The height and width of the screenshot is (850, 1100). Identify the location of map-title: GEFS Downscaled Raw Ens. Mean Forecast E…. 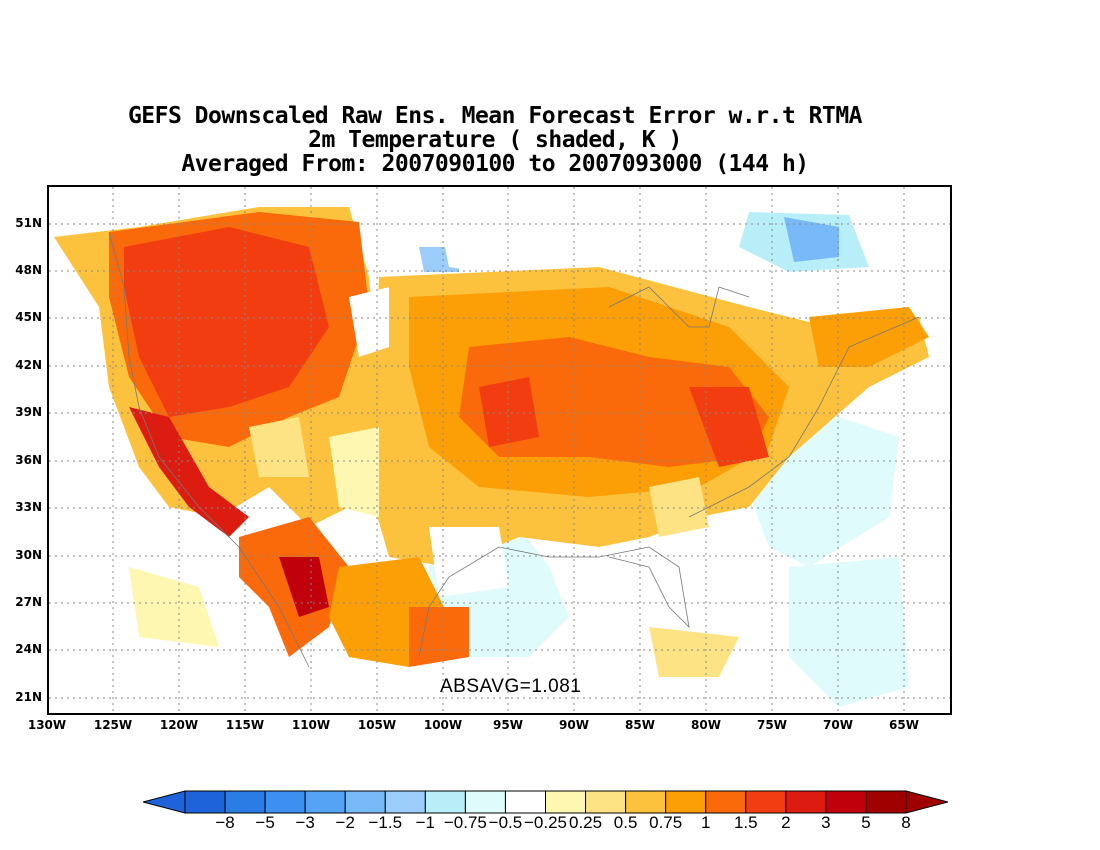
(495, 116).